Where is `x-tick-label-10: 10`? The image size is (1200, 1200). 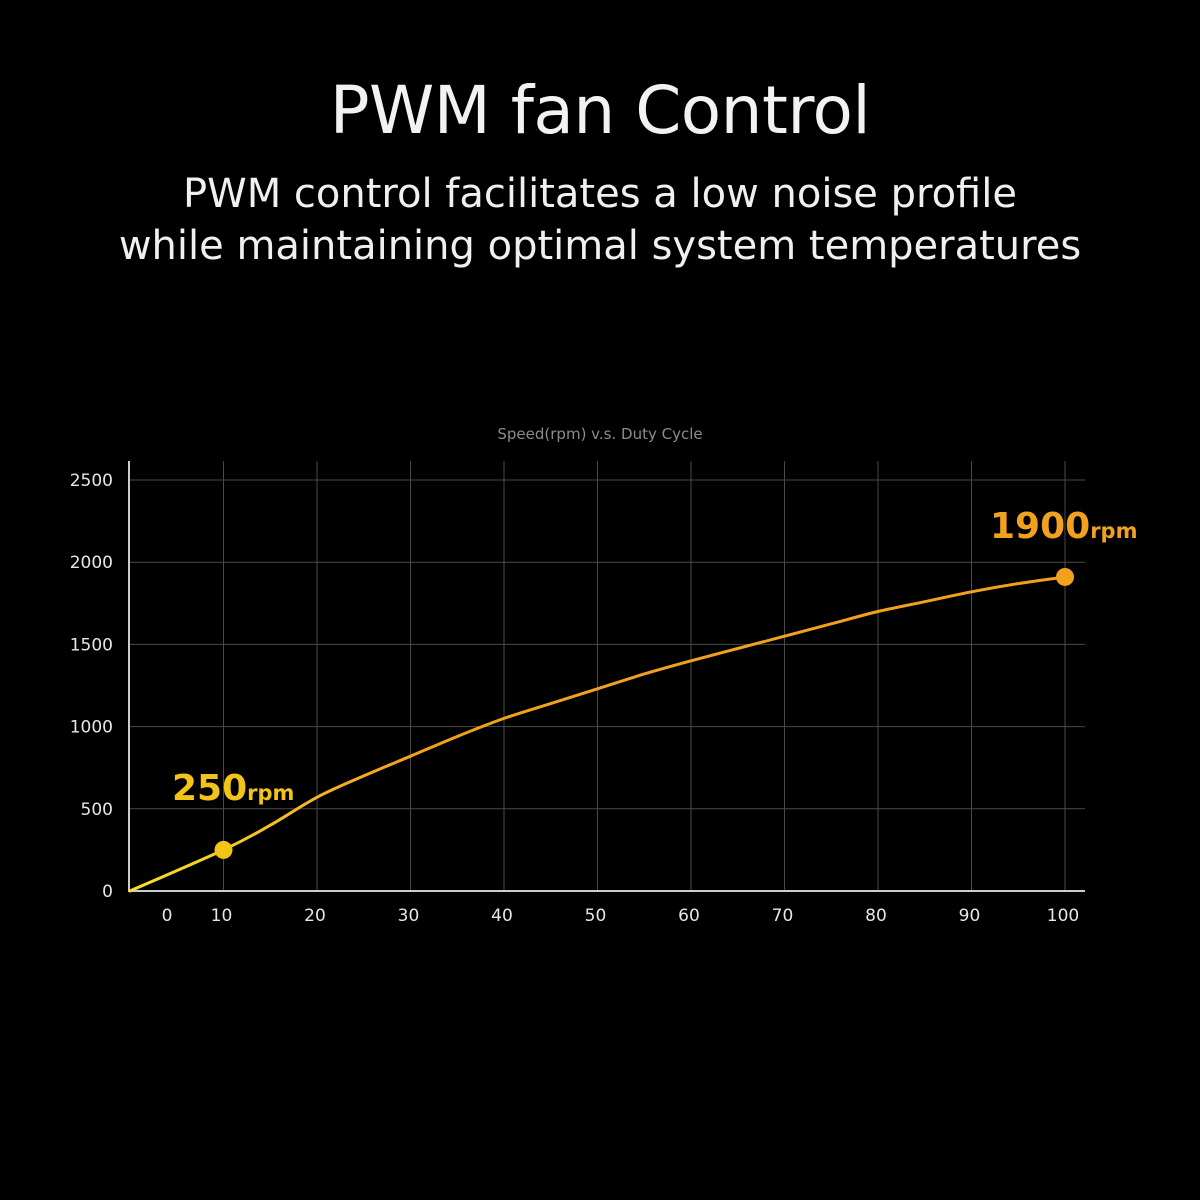
x-tick-label-10: 10 is located at coordinates (222, 916).